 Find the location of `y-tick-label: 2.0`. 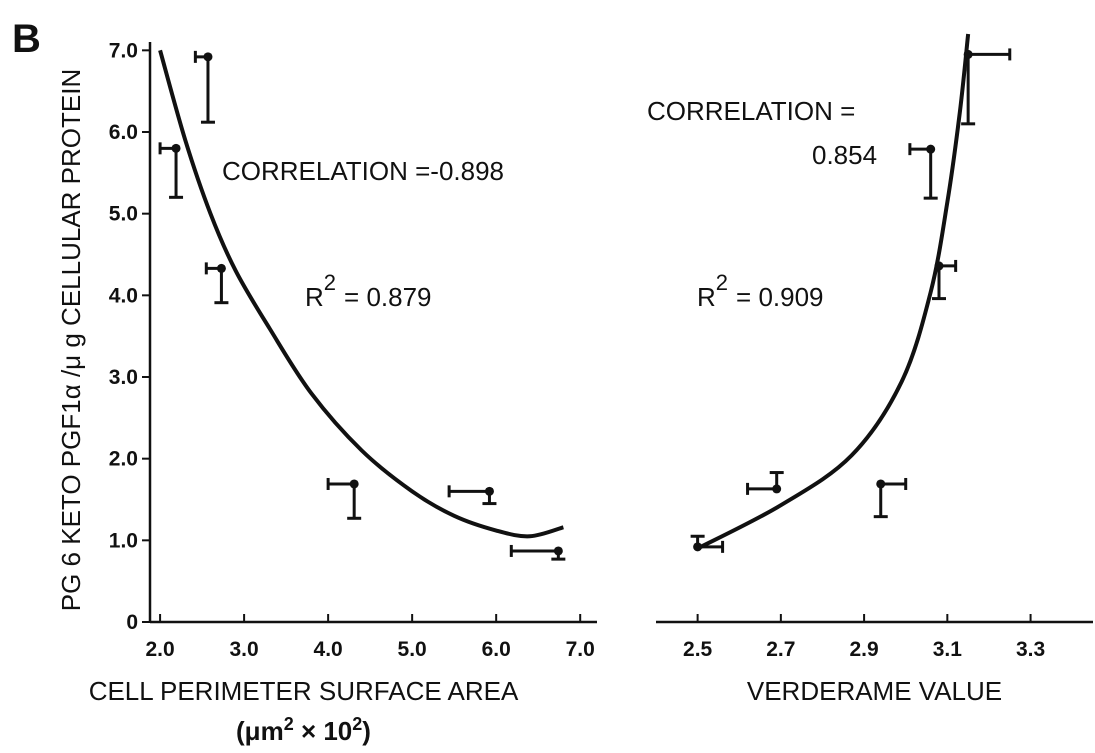

y-tick-label: 2.0 is located at coordinates (123, 459).